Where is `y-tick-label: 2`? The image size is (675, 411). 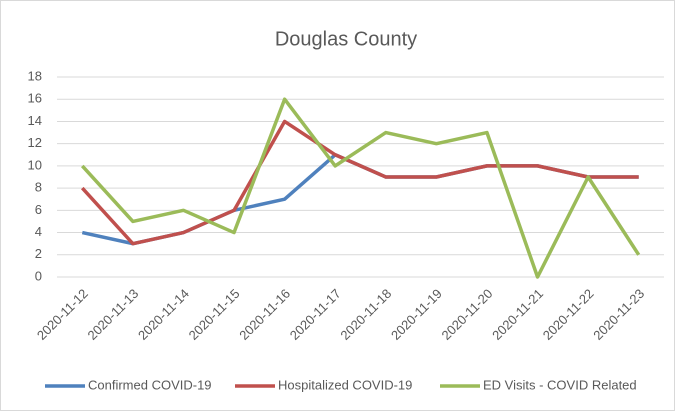
y-tick-label: 2 is located at coordinates (38, 253).